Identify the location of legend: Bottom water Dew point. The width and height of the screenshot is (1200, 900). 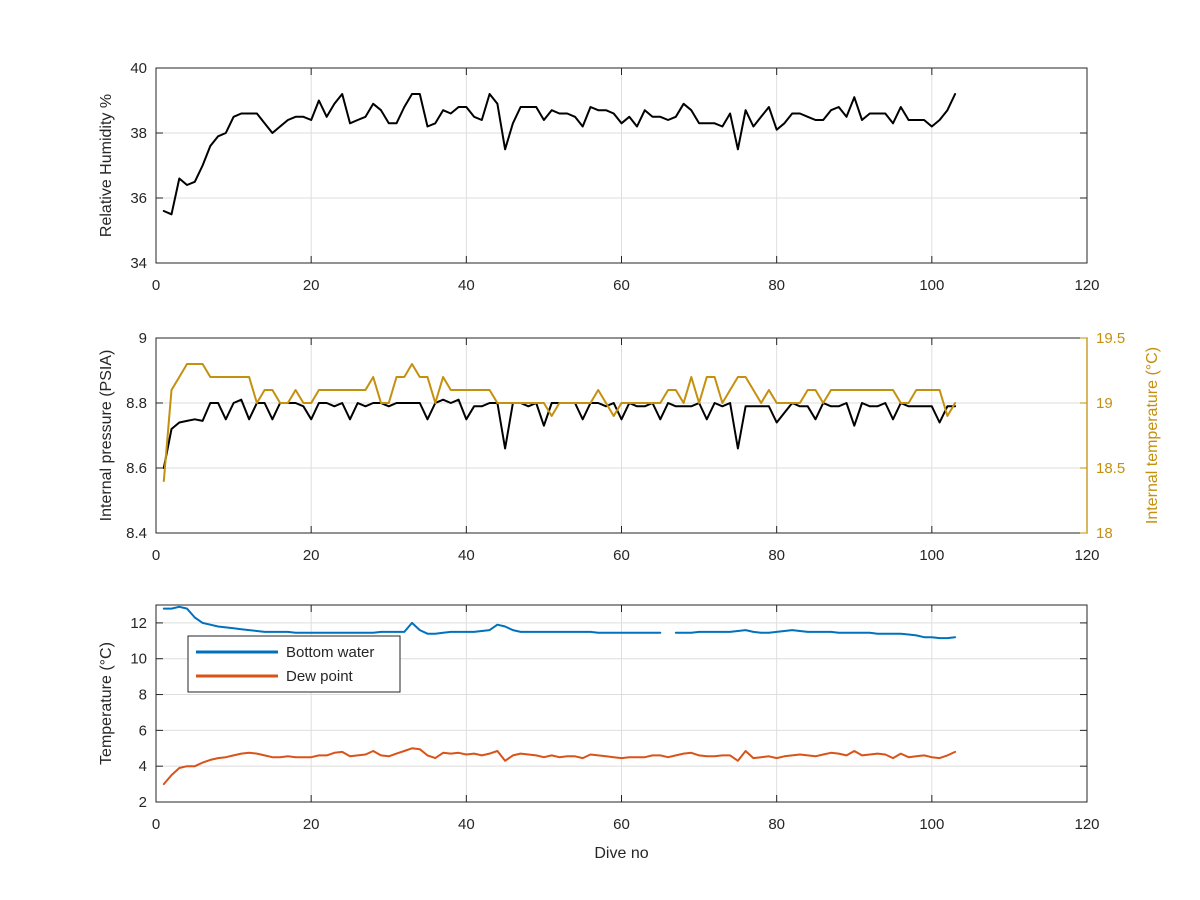
(294, 664).